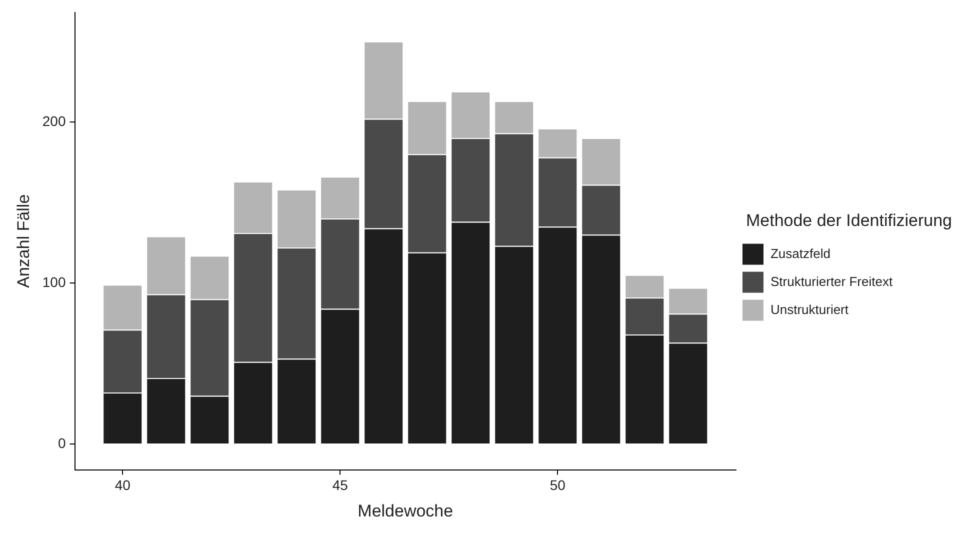 This screenshot has width=972, height=536. What do you see at coordinates (809, 309) in the screenshot?
I see `legend-label: Unstrukturiert` at bounding box center [809, 309].